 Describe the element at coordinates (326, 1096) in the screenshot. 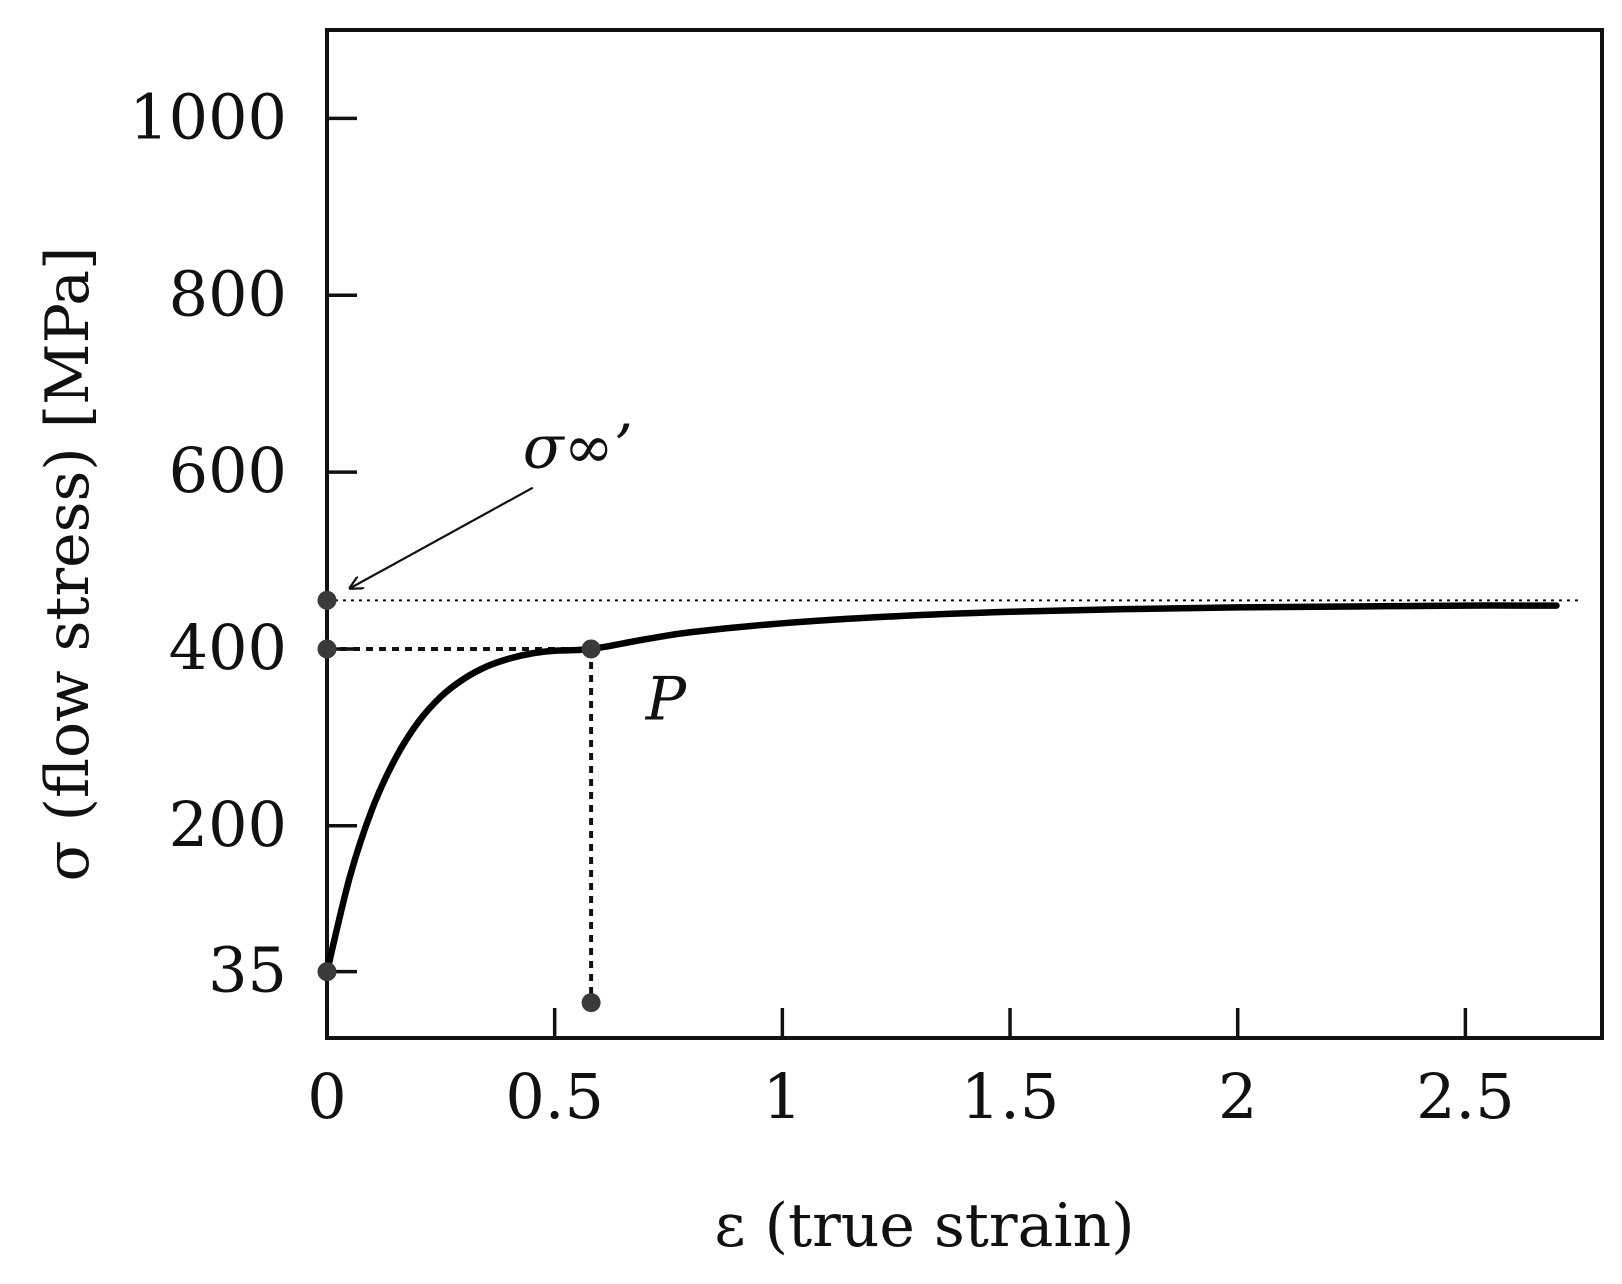

I see `x-tick-label: 0` at that location.